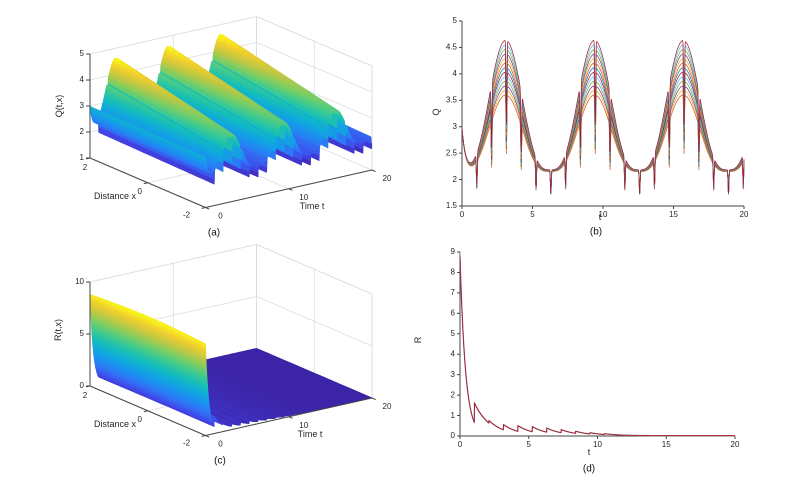 This screenshot has height=484, width=789. Describe the element at coordinates (596, 232) in the screenshot. I see `panel-b-caption: (b)` at that location.